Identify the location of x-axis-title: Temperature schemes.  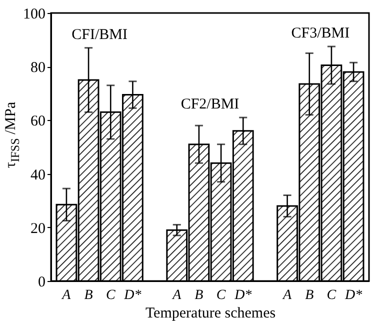
(210, 313).